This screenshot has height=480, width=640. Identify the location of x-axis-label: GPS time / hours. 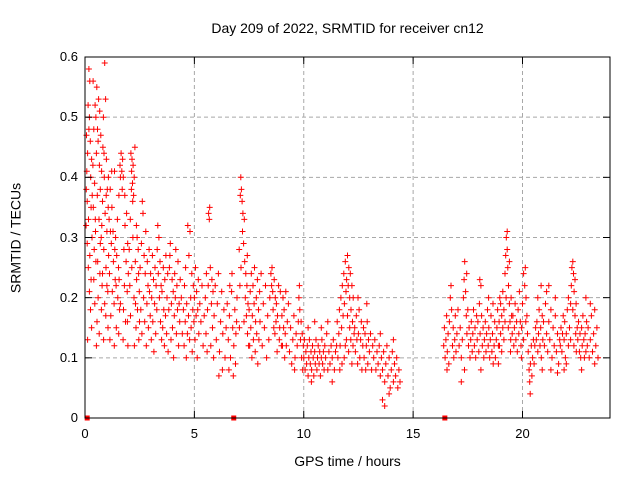
(347, 461).